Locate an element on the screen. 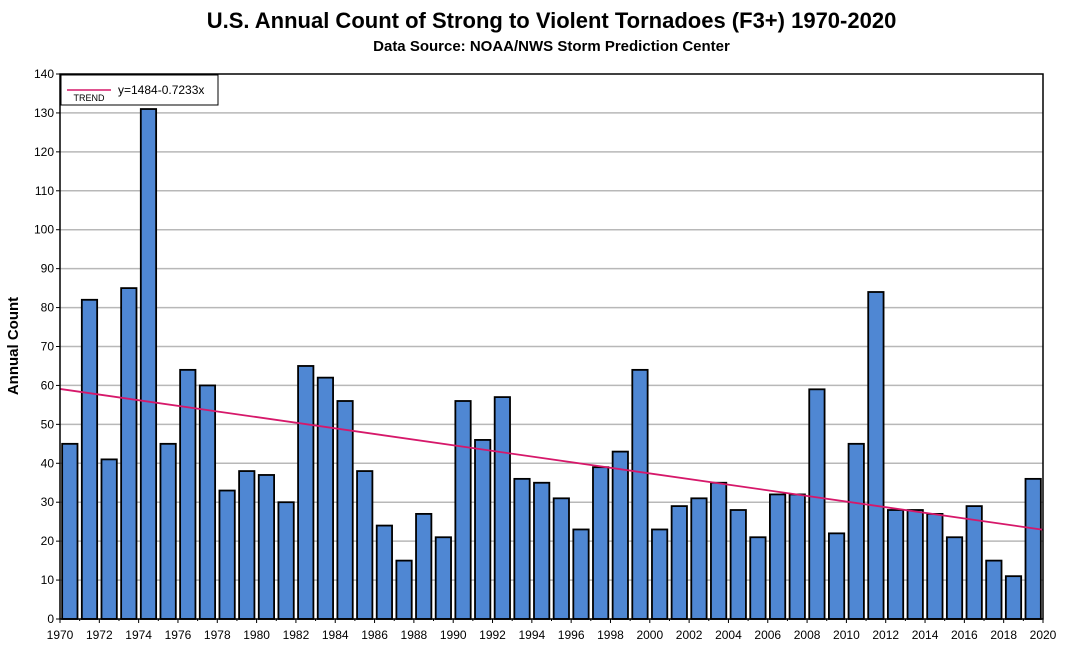  bar-1973 is located at coordinates (129, 453).